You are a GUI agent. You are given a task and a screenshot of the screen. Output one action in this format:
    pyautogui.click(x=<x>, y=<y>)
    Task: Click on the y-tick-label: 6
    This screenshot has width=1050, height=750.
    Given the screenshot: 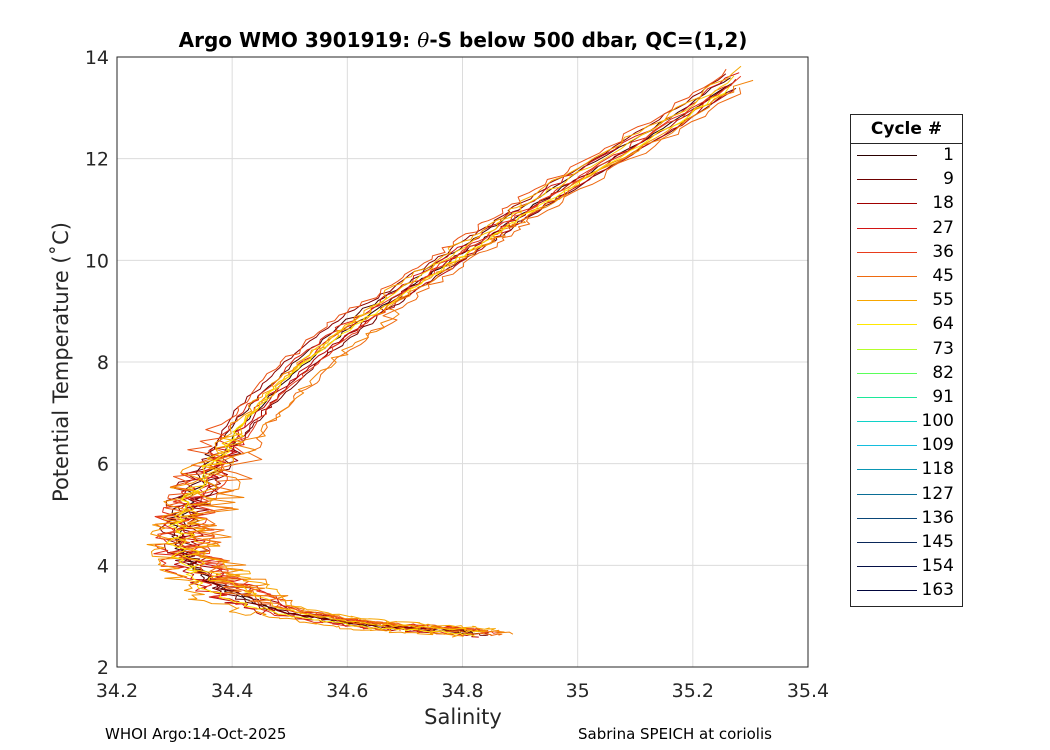 What is the action you would take?
    pyautogui.click(x=103, y=465)
    